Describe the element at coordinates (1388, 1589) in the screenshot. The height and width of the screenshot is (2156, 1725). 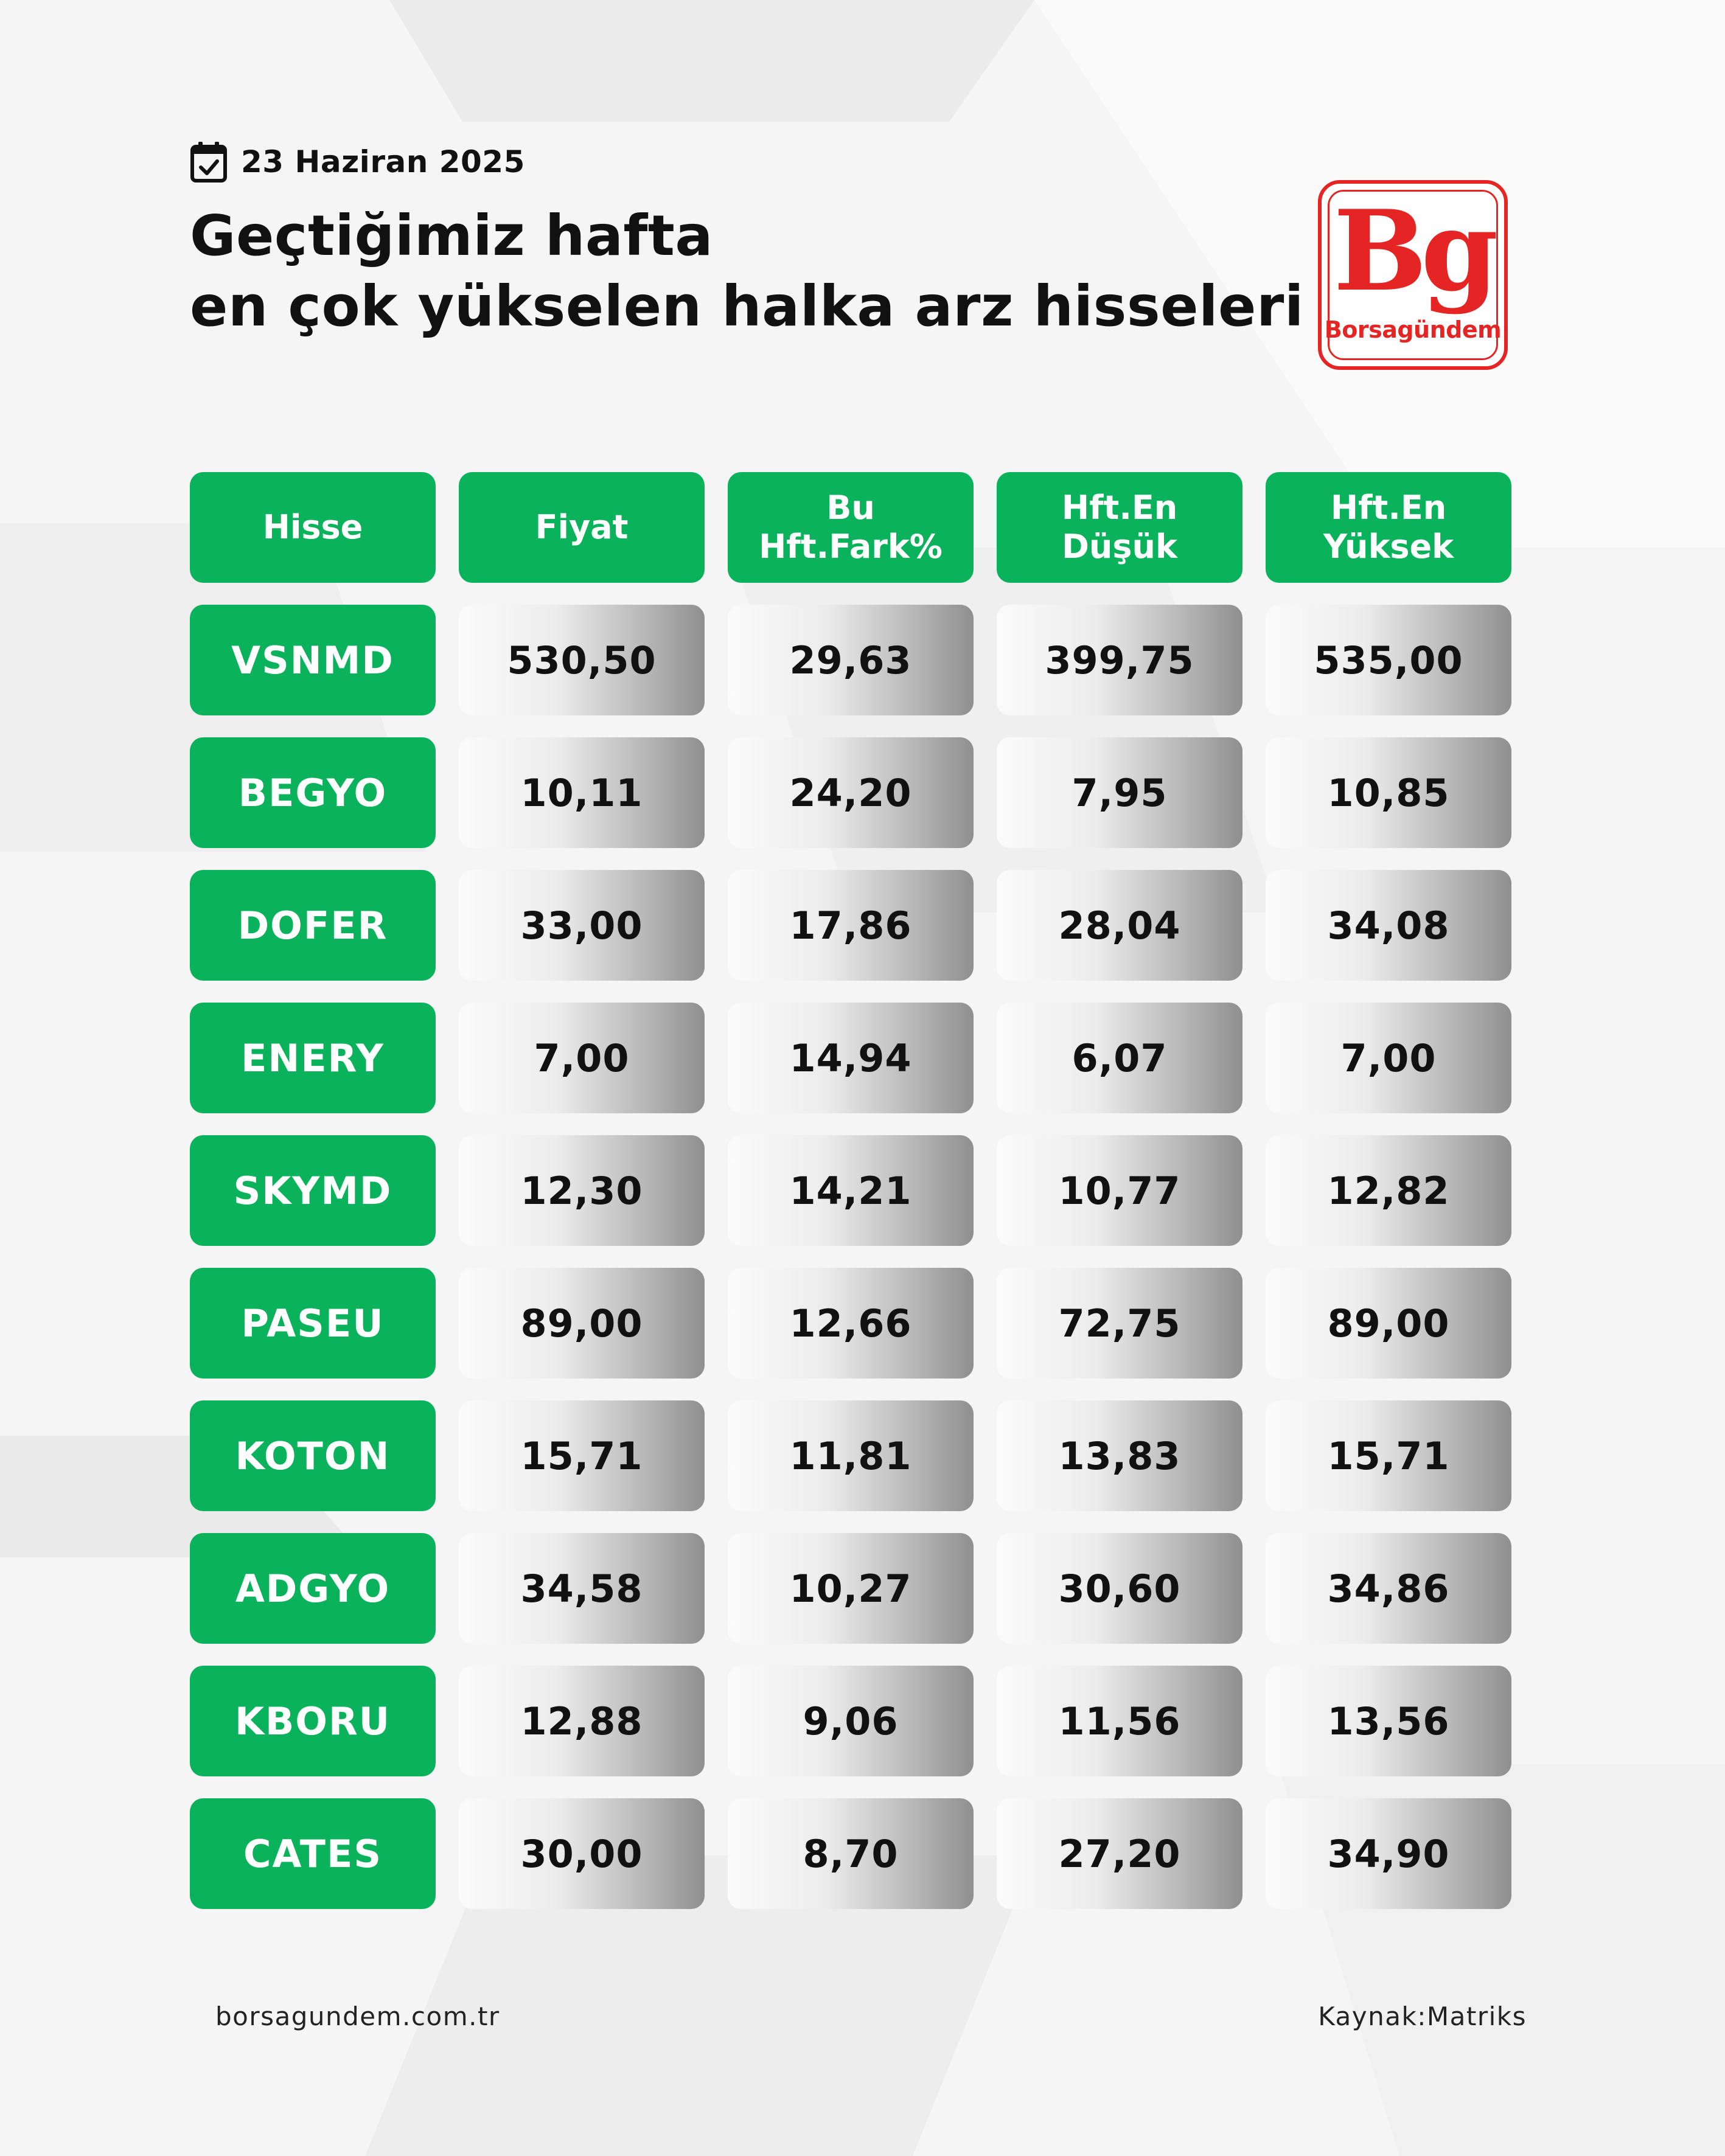
I see `value-cell-hft-en-y-ksek: 34,86` at that location.